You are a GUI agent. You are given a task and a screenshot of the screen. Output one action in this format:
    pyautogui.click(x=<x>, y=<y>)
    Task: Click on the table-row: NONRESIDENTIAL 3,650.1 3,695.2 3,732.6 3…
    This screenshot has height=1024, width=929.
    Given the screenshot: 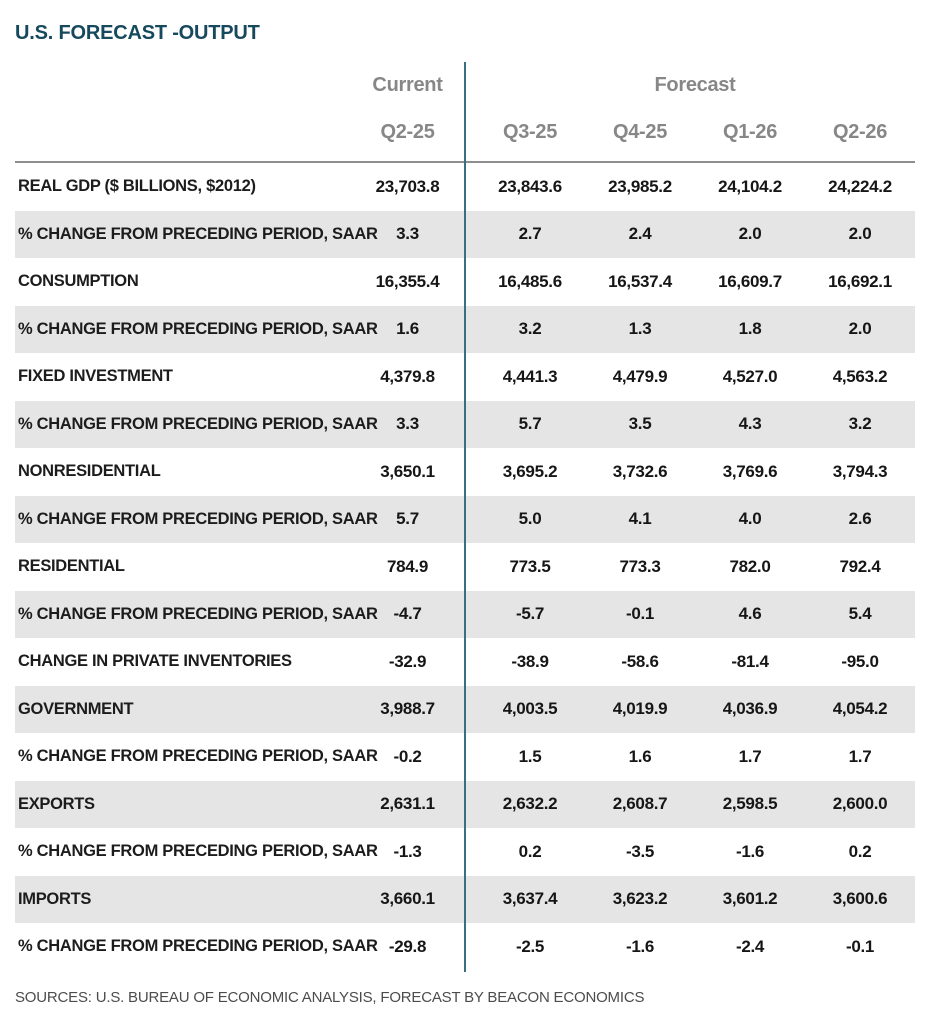 What is the action you would take?
    pyautogui.click(x=465, y=472)
    